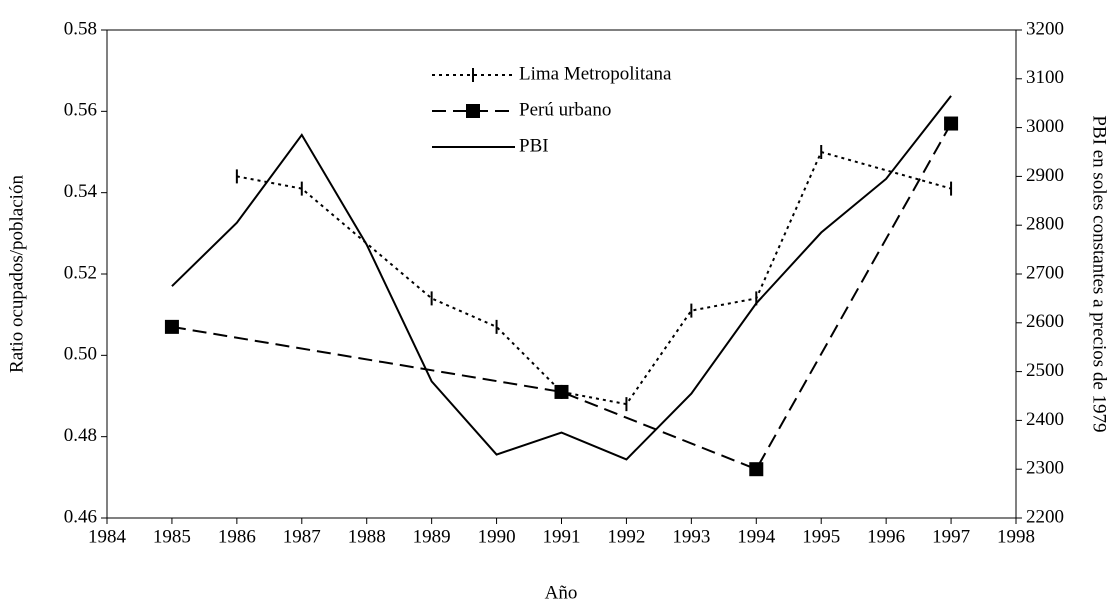 The image size is (1118, 607). Describe the element at coordinates (626, 536) in the screenshot. I see `x-tick-label: 1992` at that location.